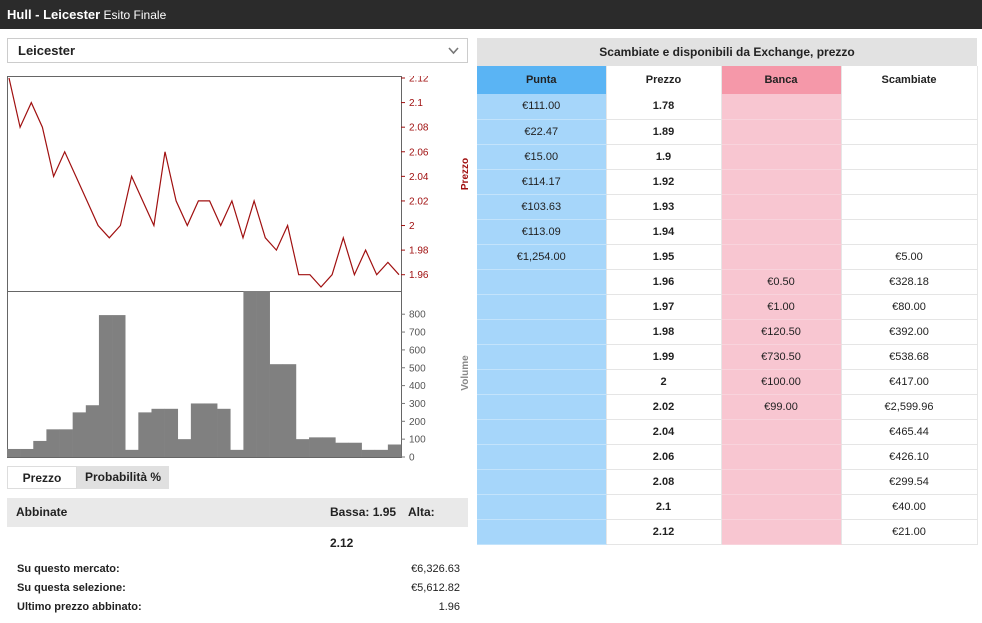  What do you see at coordinates (909, 507) in the screenshot?
I see `traded-cell: €40.00` at bounding box center [909, 507].